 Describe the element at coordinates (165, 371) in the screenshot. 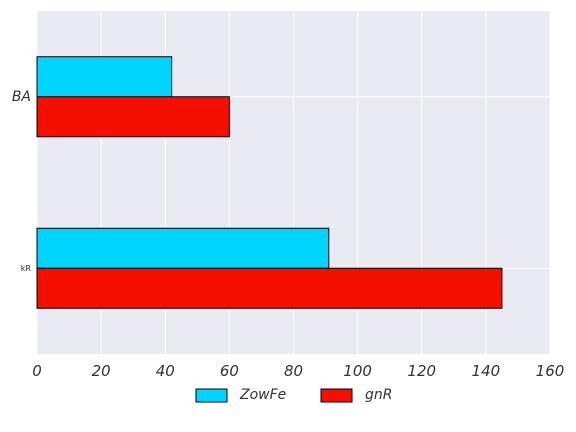

I see `x-tick-label: 40` at that location.